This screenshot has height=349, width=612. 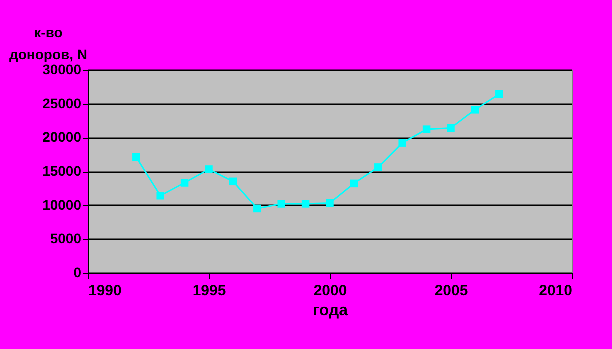 What do you see at coordinates (451, 291) in the screenshot?
I see `x-tick-label: 2005` at bounding box center [451, 291].